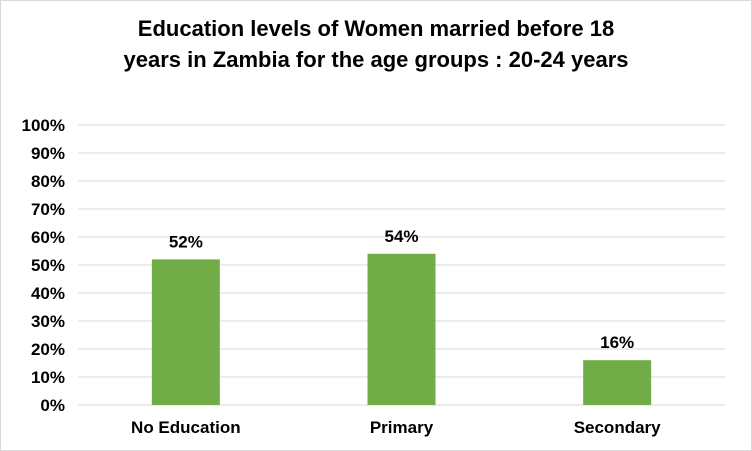 This screenshot has width=752, height=451. I want to click on x-axis-tick-labels: No Education Primary Secondary, so click(396, 427).